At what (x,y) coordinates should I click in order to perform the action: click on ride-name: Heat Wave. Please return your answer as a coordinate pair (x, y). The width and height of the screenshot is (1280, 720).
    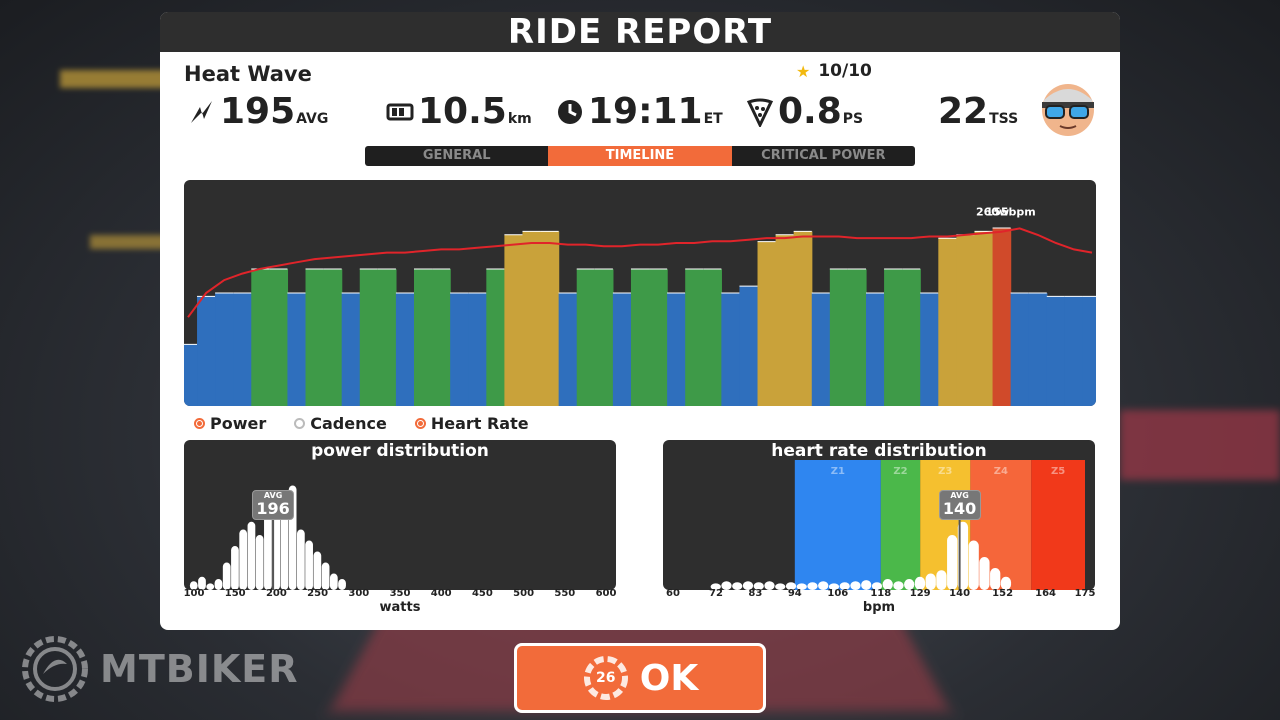
    Looking at the image, I should click on (248, 74).